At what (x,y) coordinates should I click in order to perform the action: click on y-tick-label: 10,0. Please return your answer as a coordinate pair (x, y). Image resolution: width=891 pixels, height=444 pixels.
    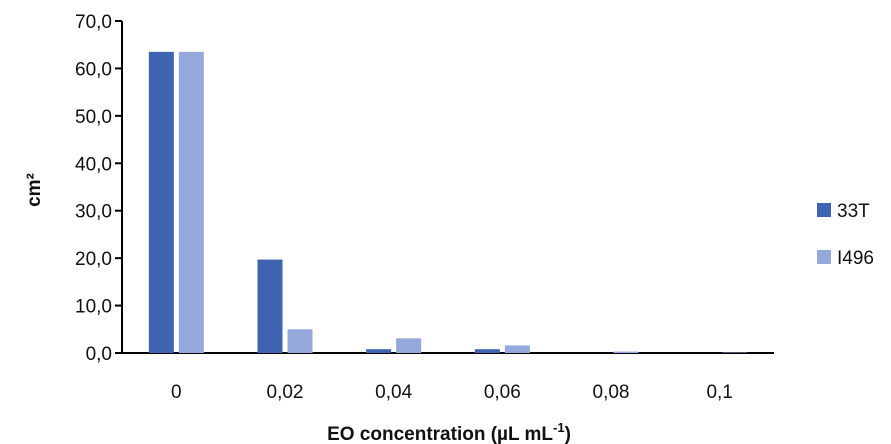
    Looking at the image, I should click on (93, 307).